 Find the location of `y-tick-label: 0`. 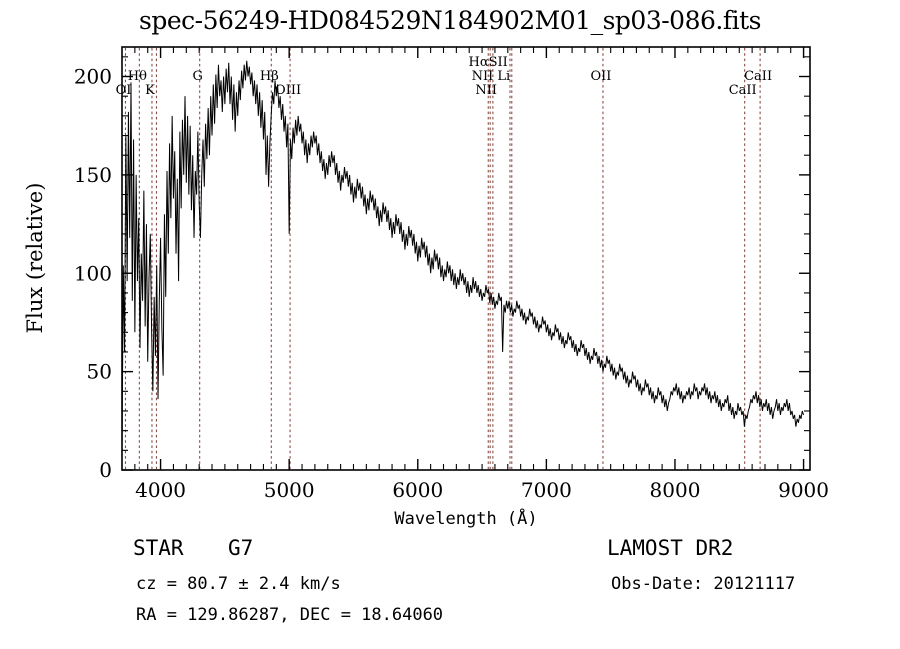

y-tick-label: 0 is located at coordinates (105, 470).